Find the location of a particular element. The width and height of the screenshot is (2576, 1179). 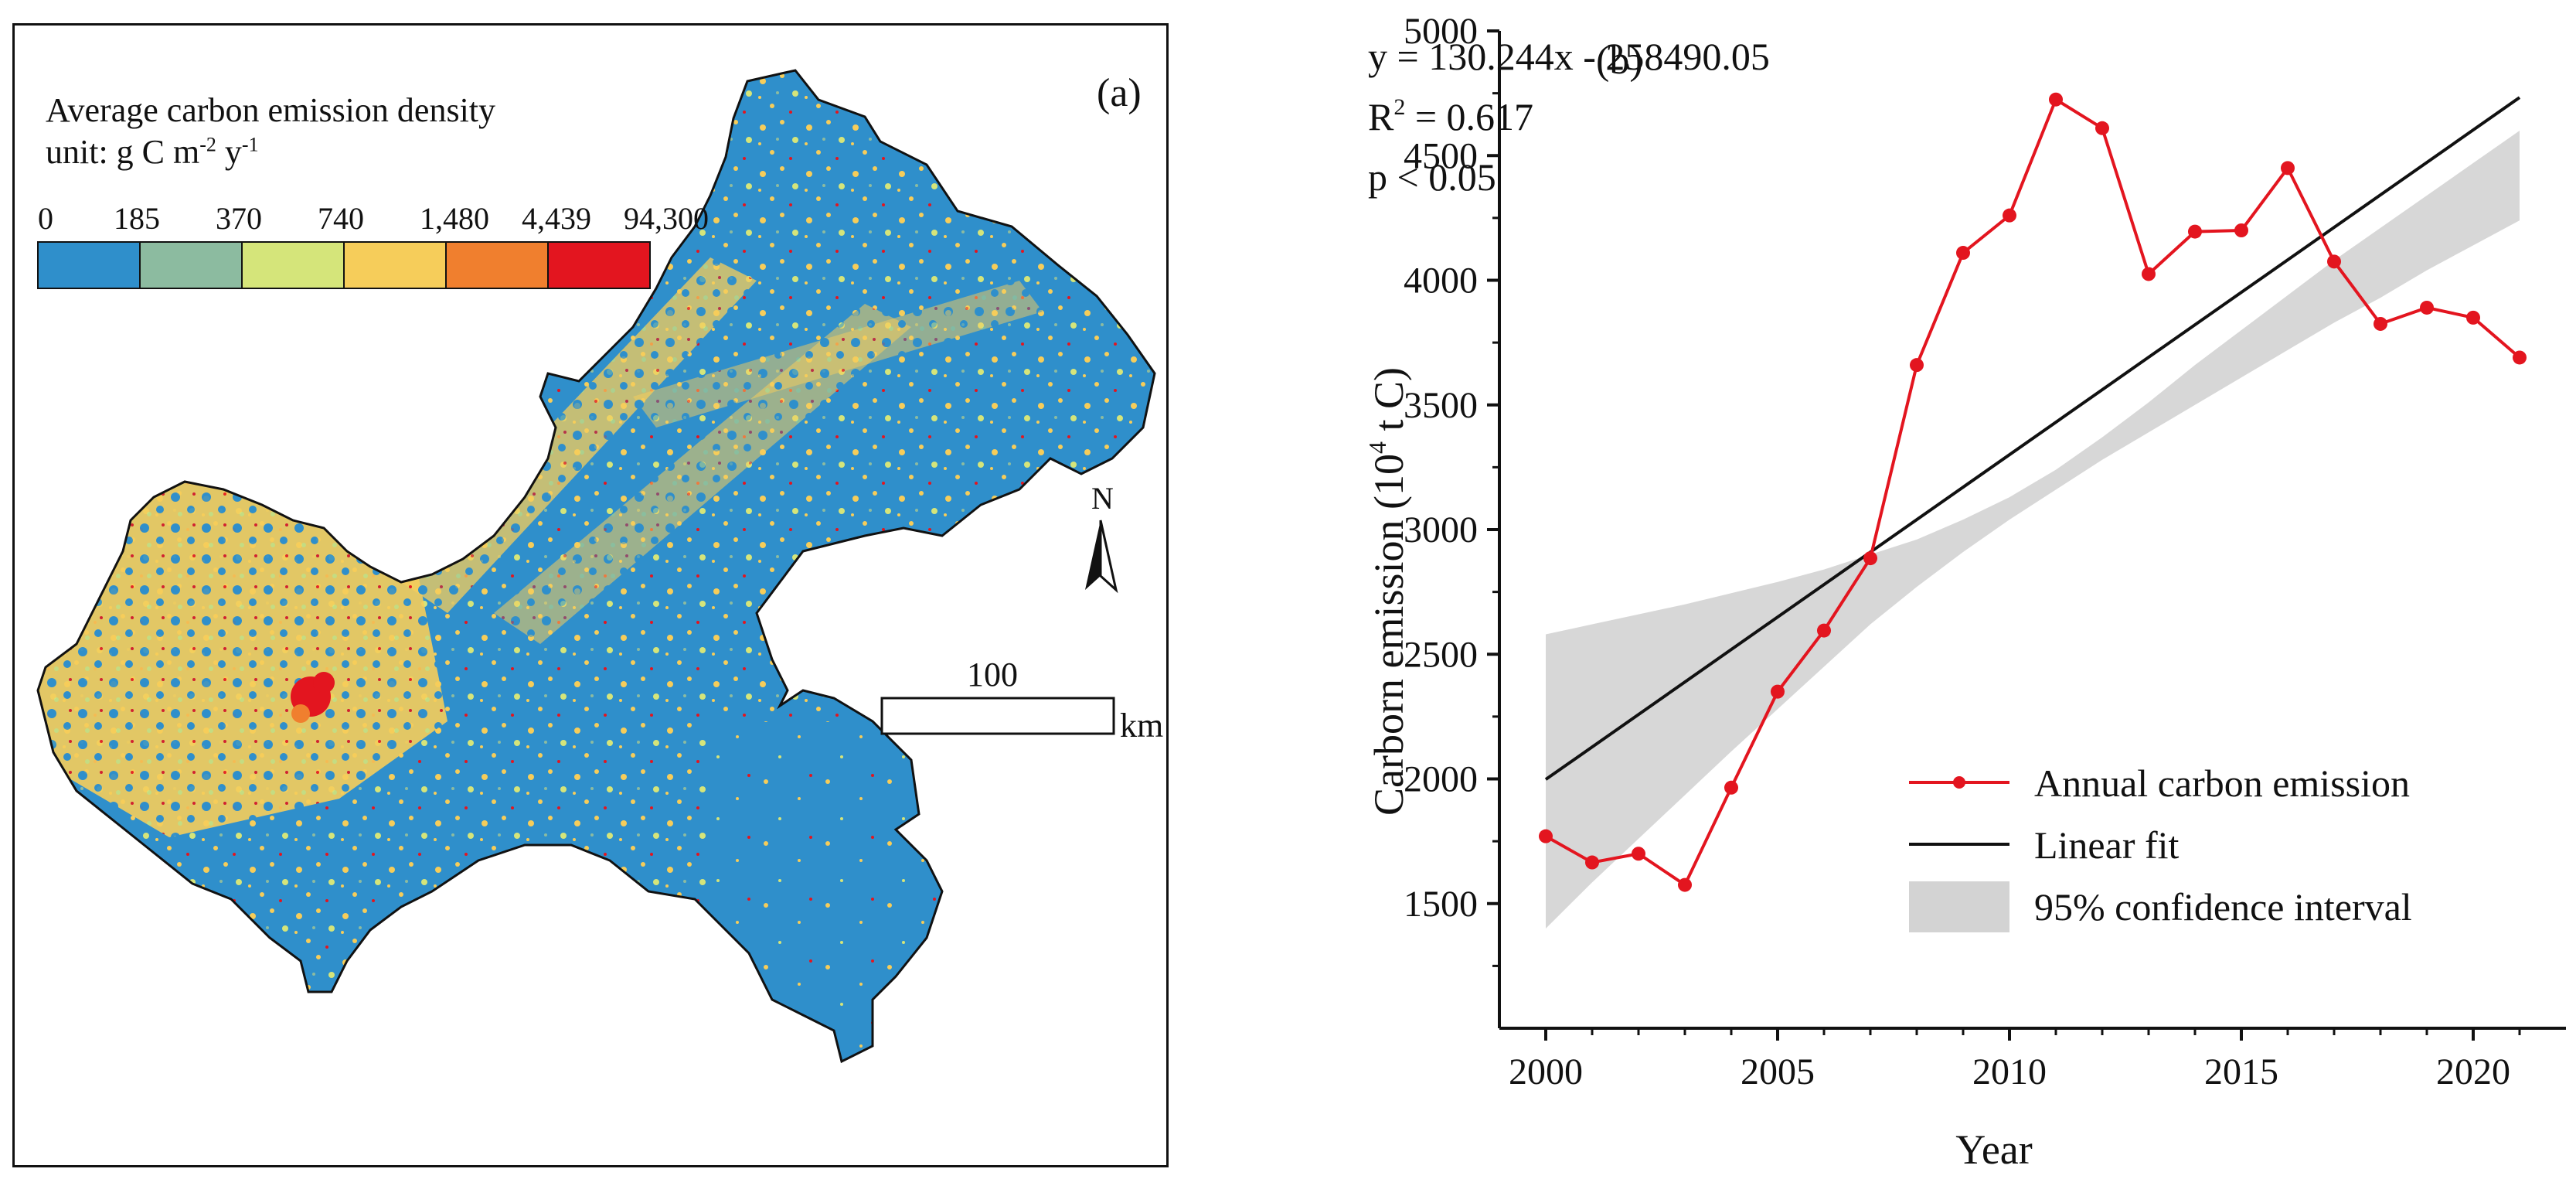

x-tick-label: 2015 is located at coordinates (2241, 1071).